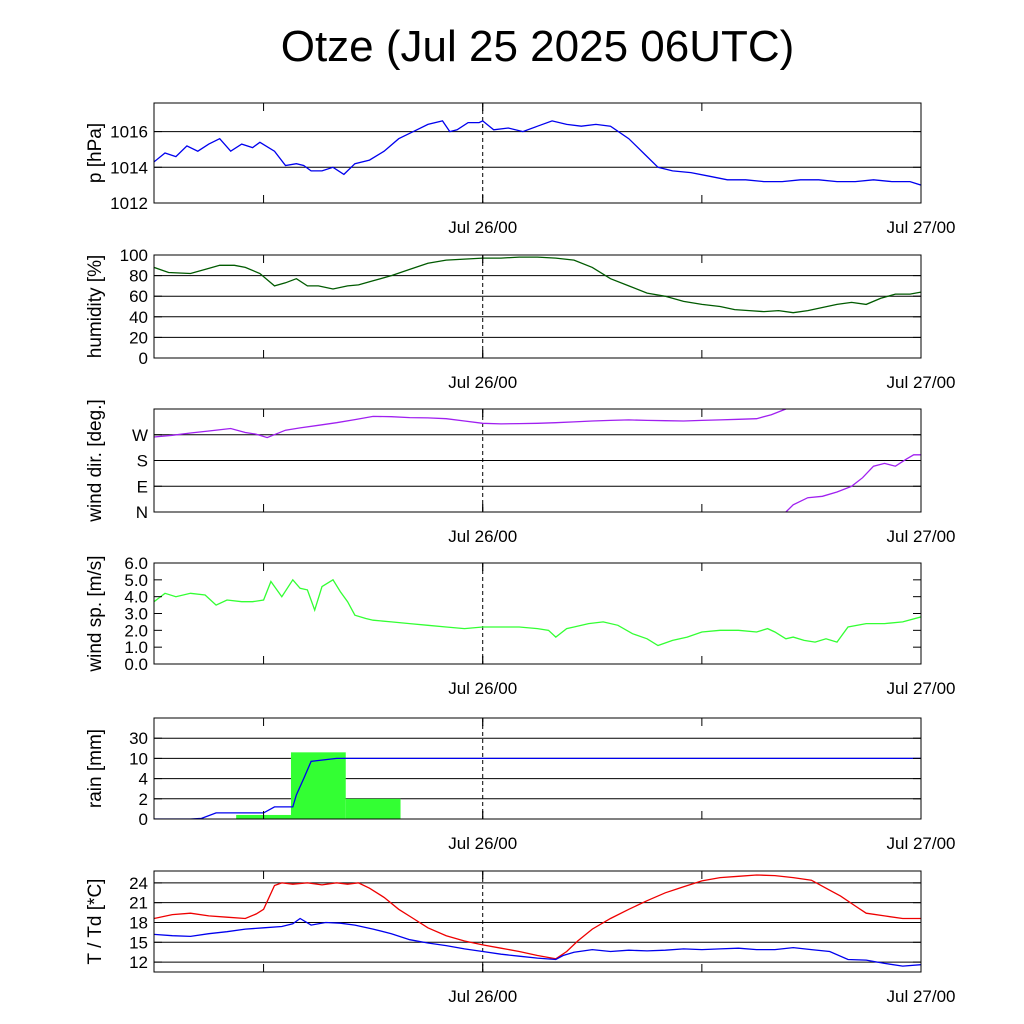  What do you see at coordinates (537, 788) in the screenshot?
I see `series-line-rain` at bounding box center [537, 788].